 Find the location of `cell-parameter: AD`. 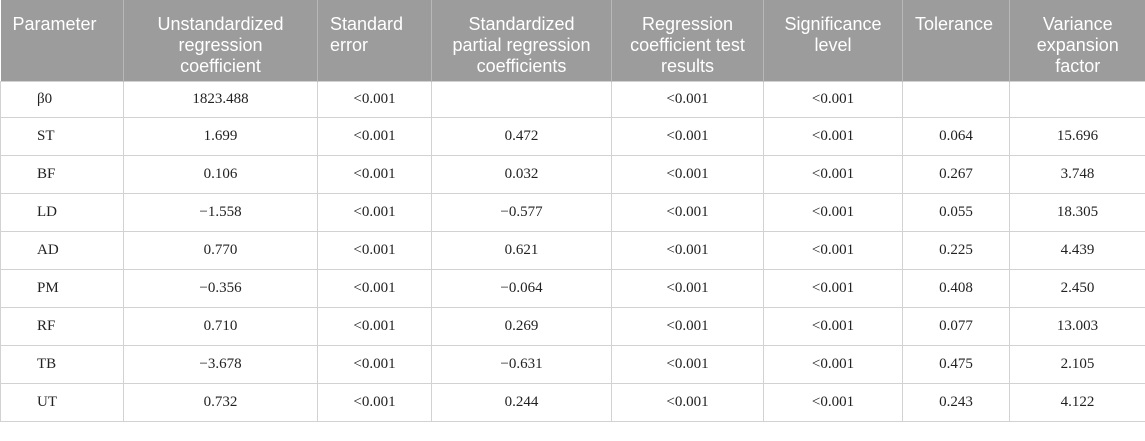

cell-parameter: AD is located at coordinates (62, 250).